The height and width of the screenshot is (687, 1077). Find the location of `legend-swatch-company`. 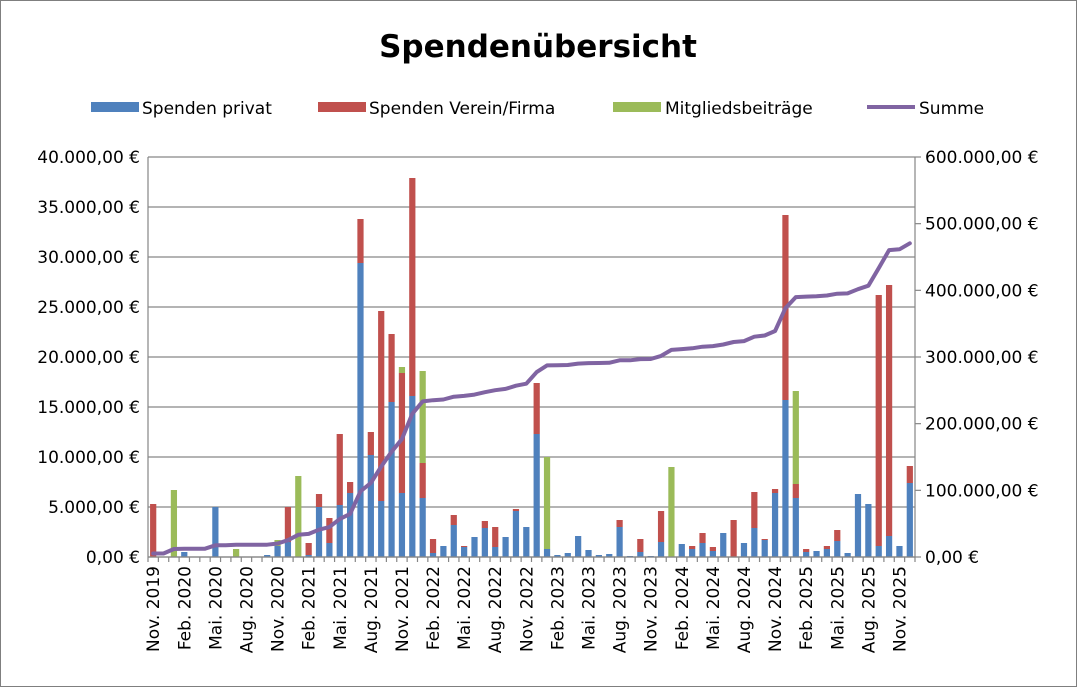

legend-swatch-company is located at coordinates (342, 107).